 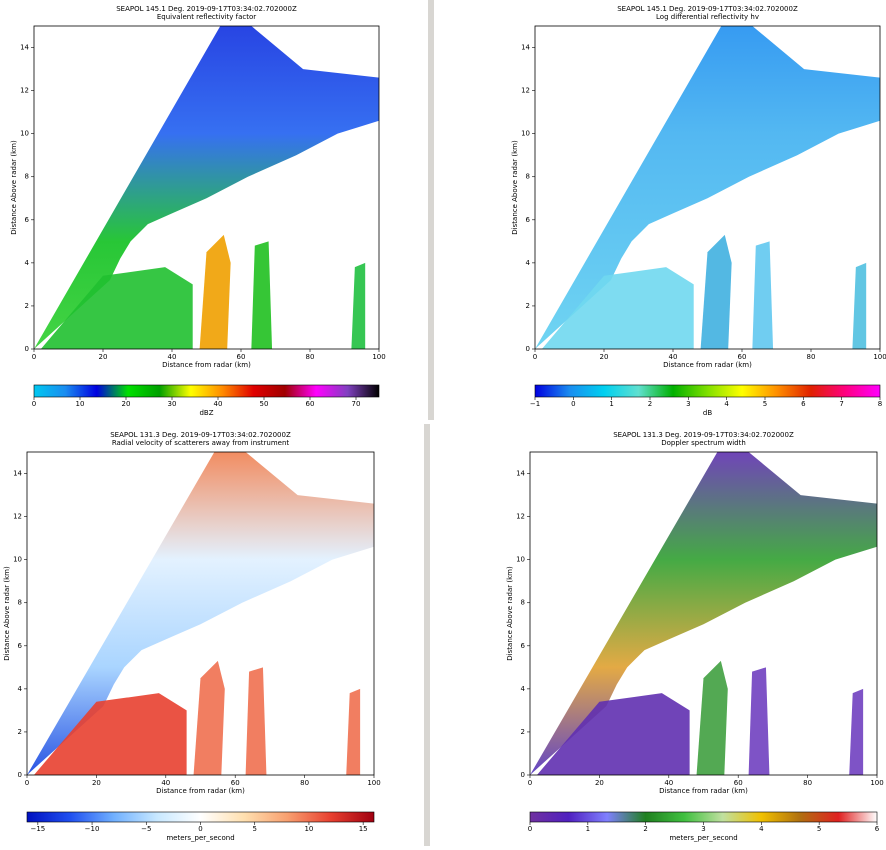 I want to click on colorbar-tick-label: −10, so click(x=92, y=829).